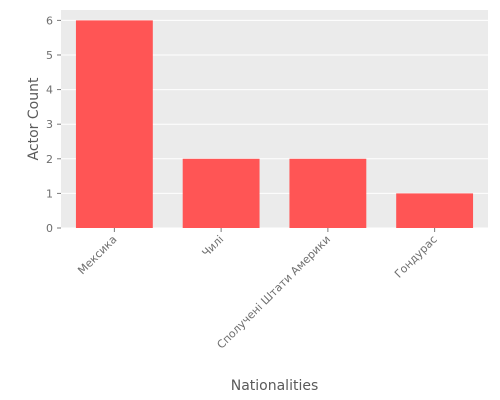  Describe the element at coordinates (34, 118) in the screenshot. I see `y-axis-title: Actor Count` at that location.